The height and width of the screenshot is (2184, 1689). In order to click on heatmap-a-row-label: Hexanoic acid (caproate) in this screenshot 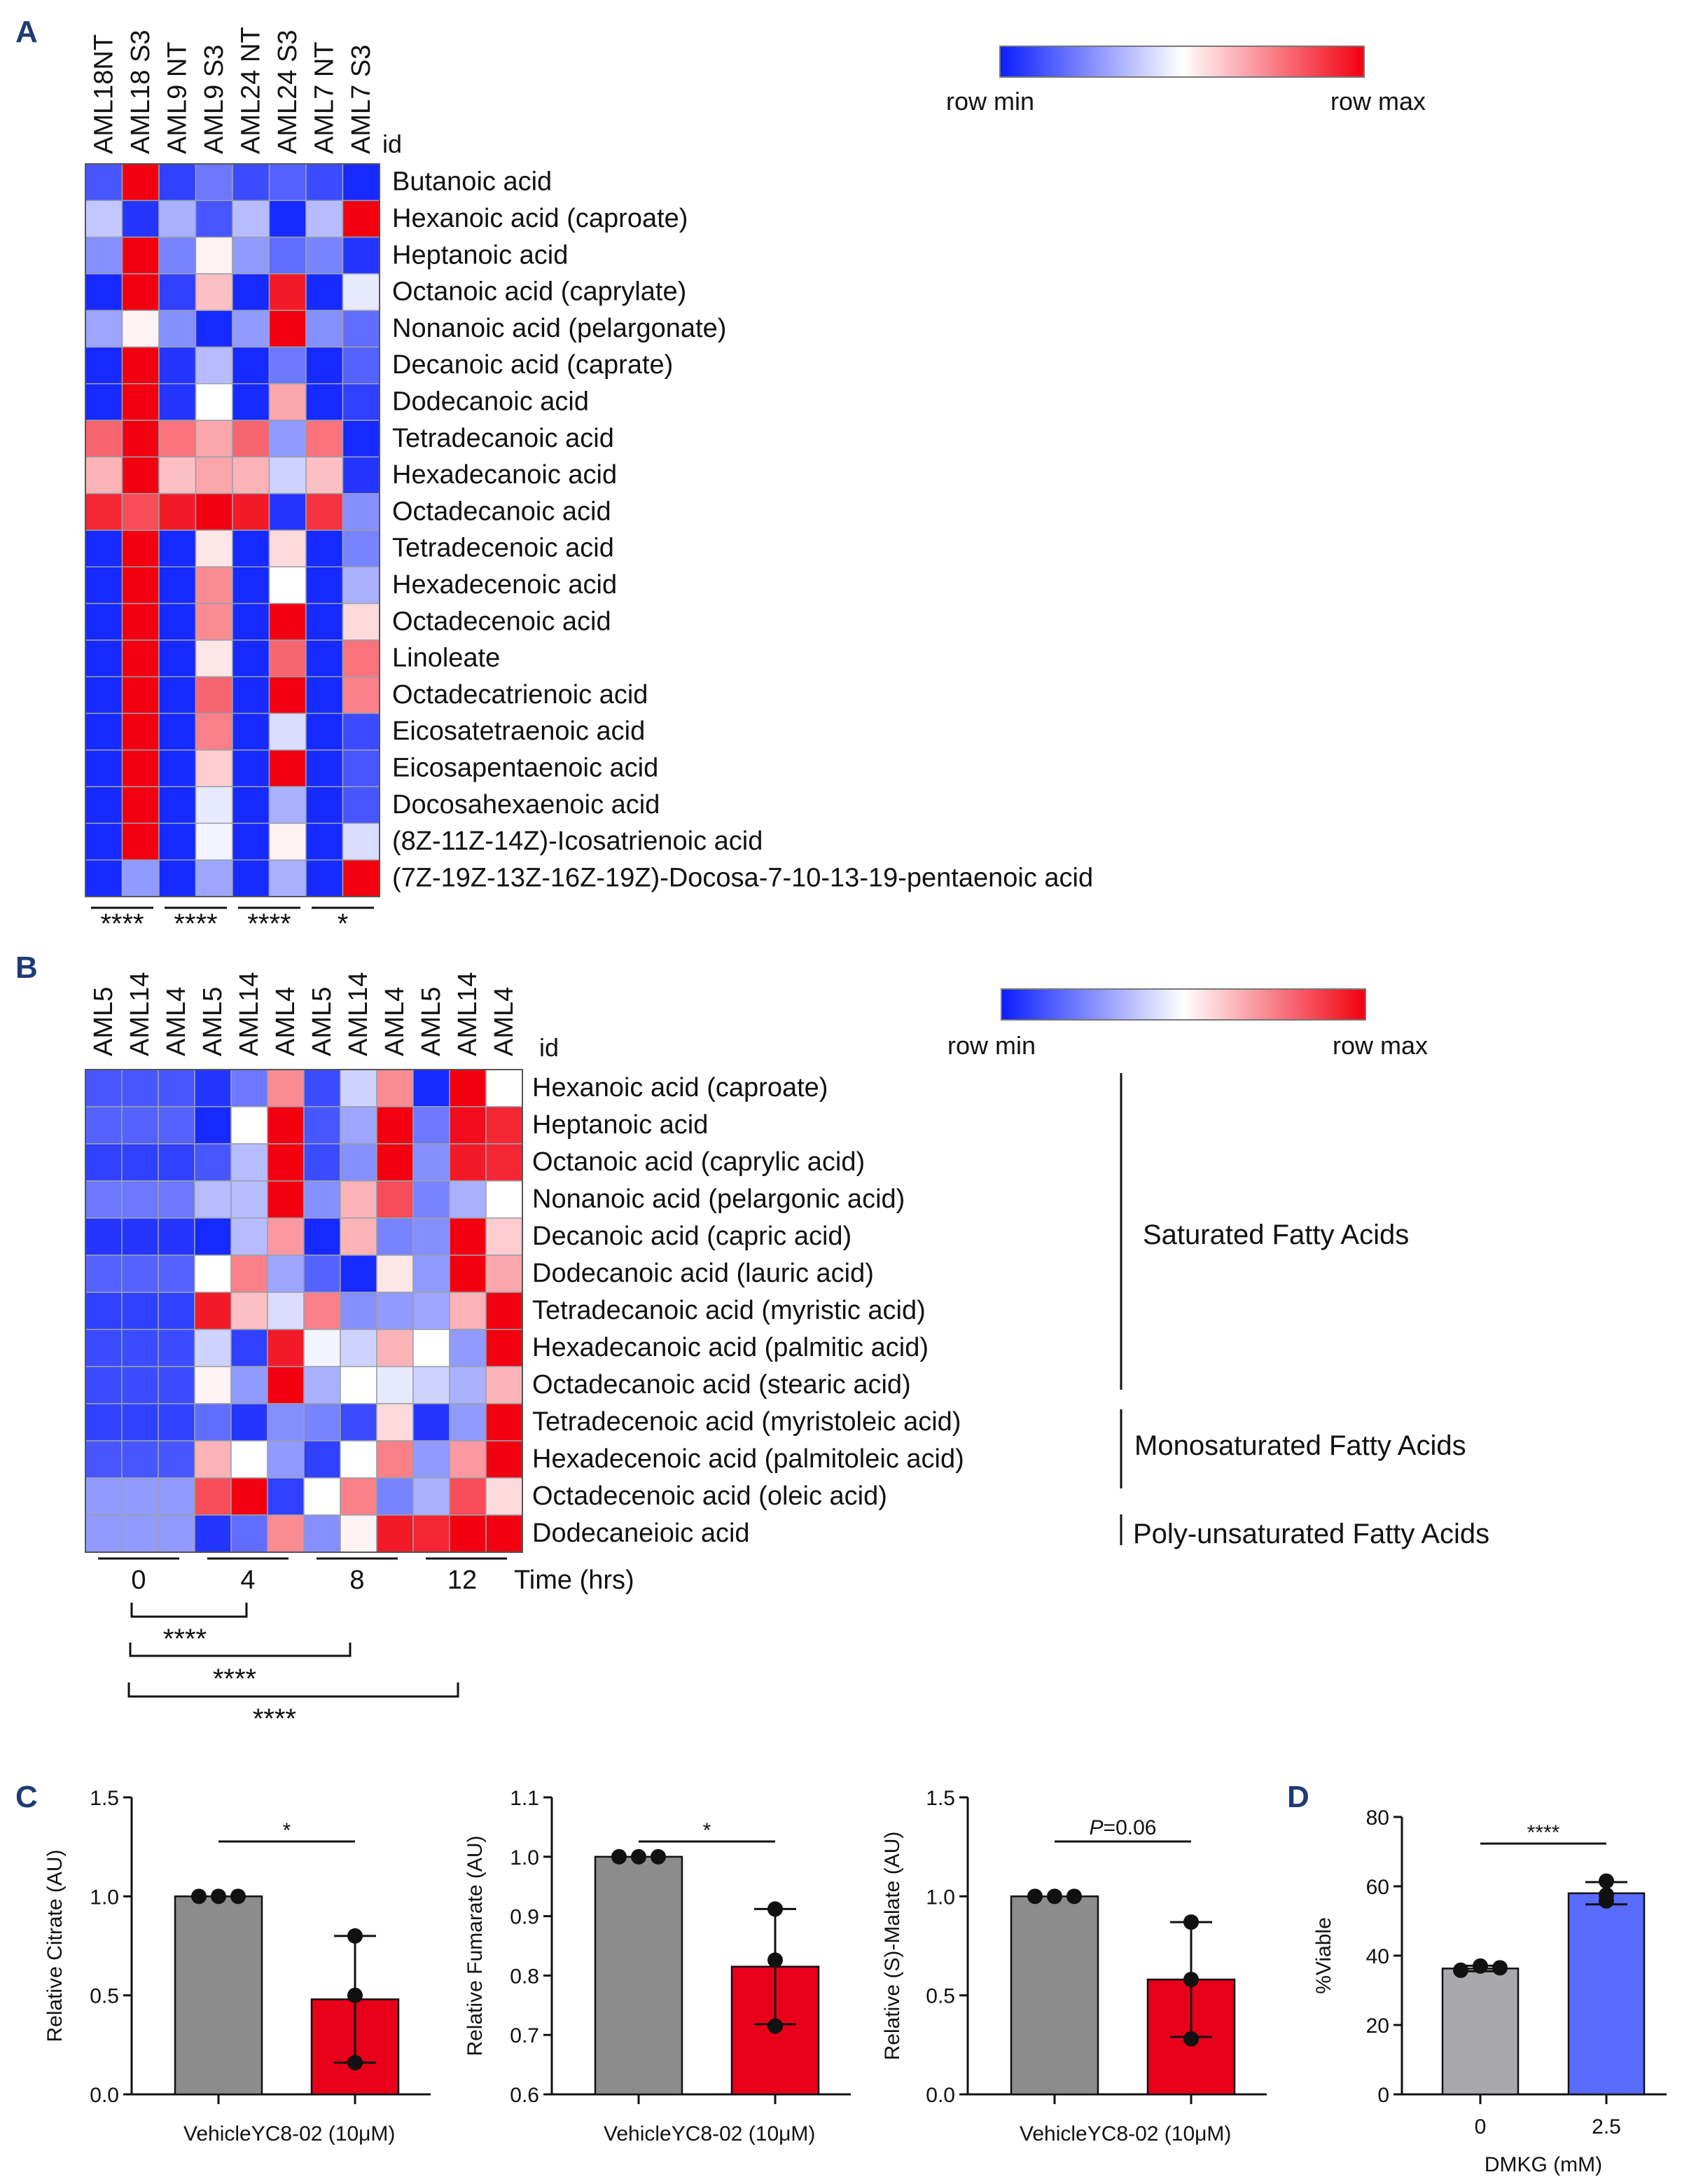, I will do `click(540, 218)`.